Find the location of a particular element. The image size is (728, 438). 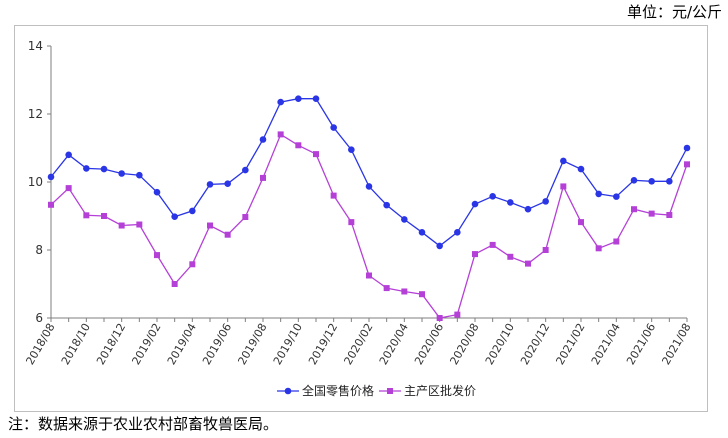

unit-label: 单位：元/公斤 is located at coordinates (674, 12).